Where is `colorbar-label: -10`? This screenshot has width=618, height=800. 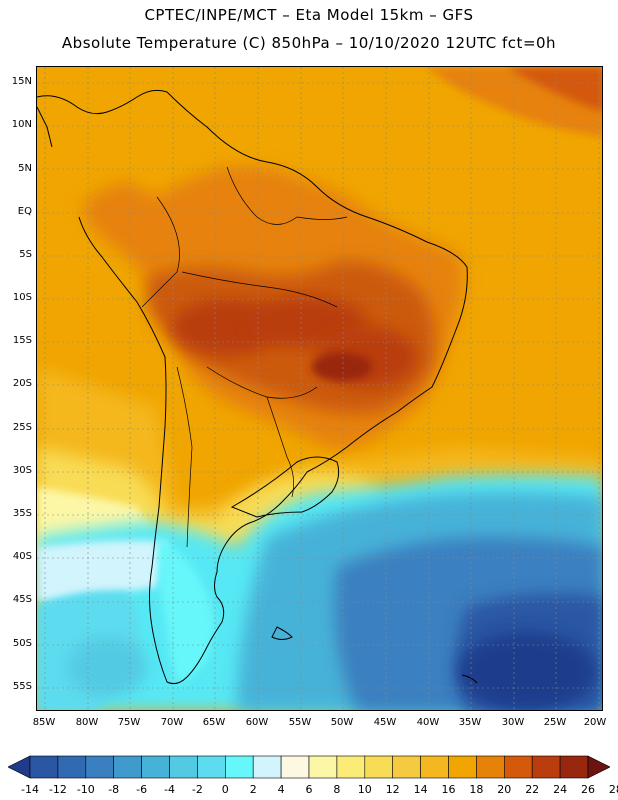
colorbar-label: -10 is located at coordinates (85, 789).